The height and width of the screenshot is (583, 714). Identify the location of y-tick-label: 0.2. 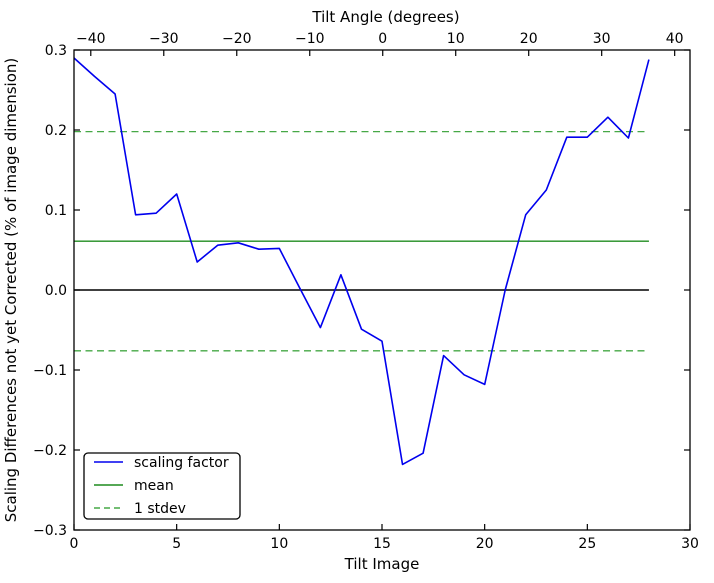
(56, 131).